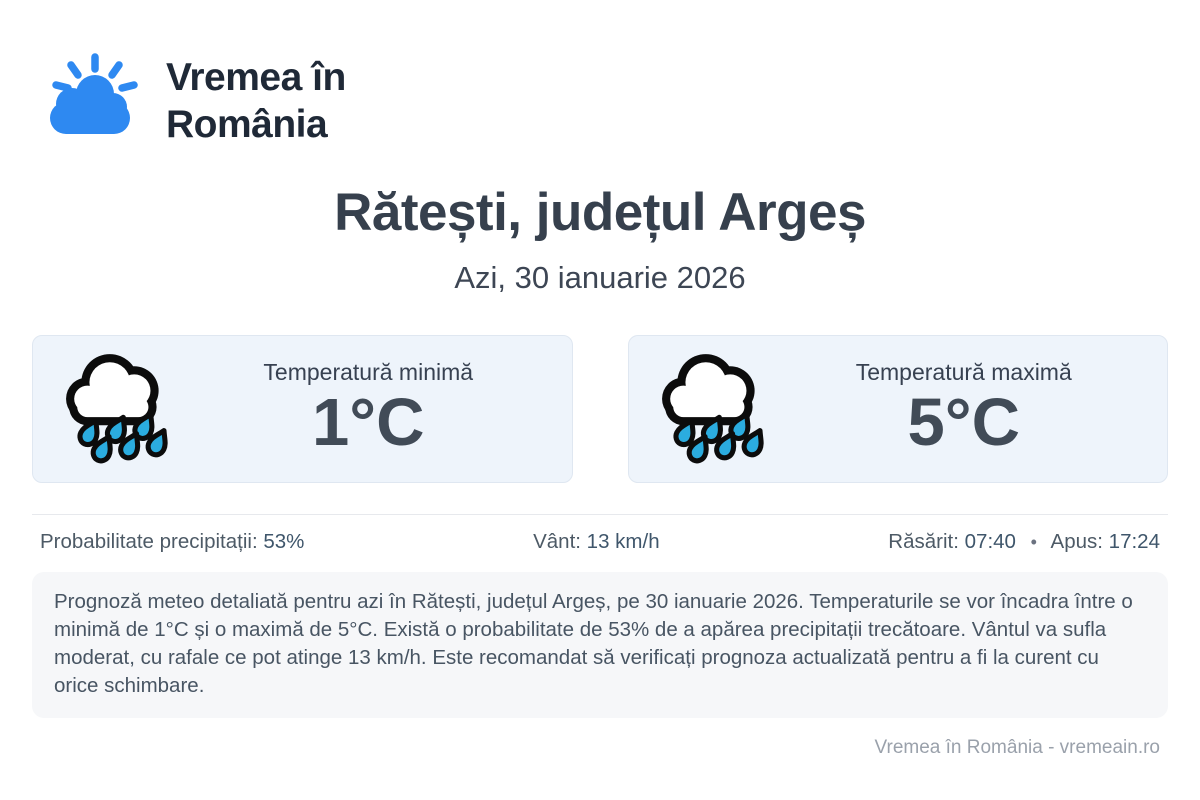 The height and width of the screenshot is (800, 1200). I want to click on sunrise-value: 07:40, so click(990, 541).